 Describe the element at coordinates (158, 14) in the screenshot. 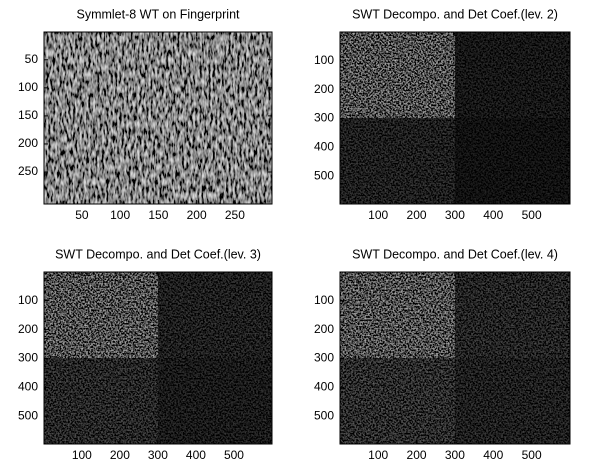

I see `subplot-title: Symmlet-8 WT on Fingerprint` at that location.